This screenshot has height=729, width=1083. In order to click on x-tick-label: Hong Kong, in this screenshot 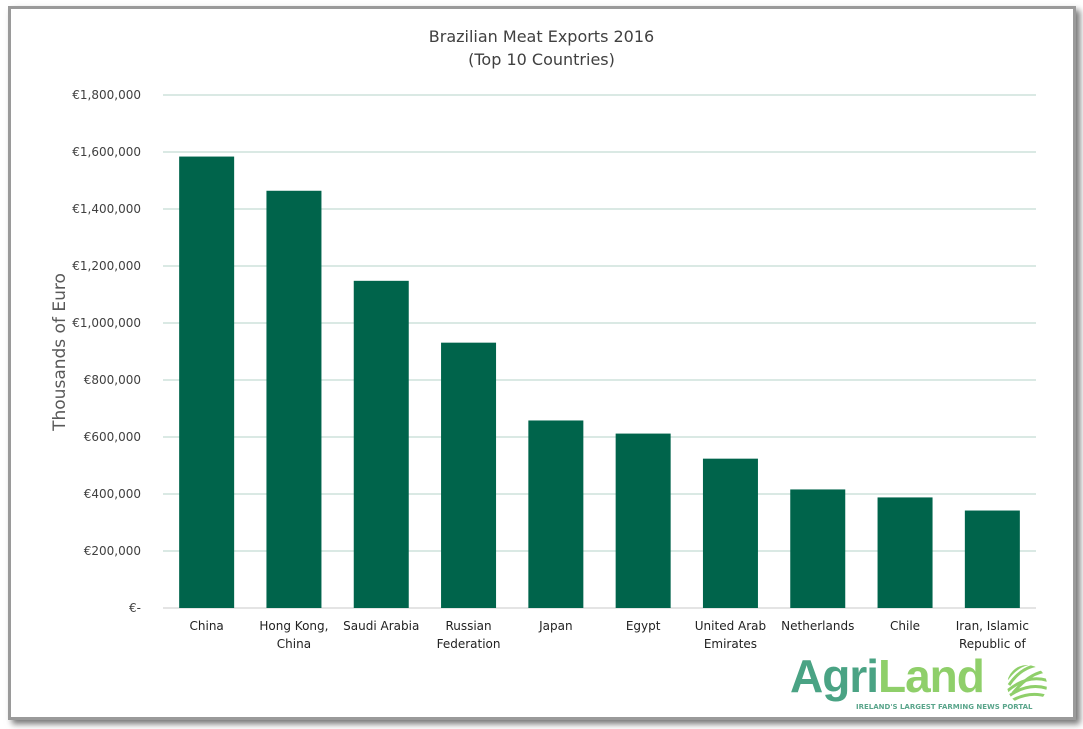, I will do `click(293, 626)`.